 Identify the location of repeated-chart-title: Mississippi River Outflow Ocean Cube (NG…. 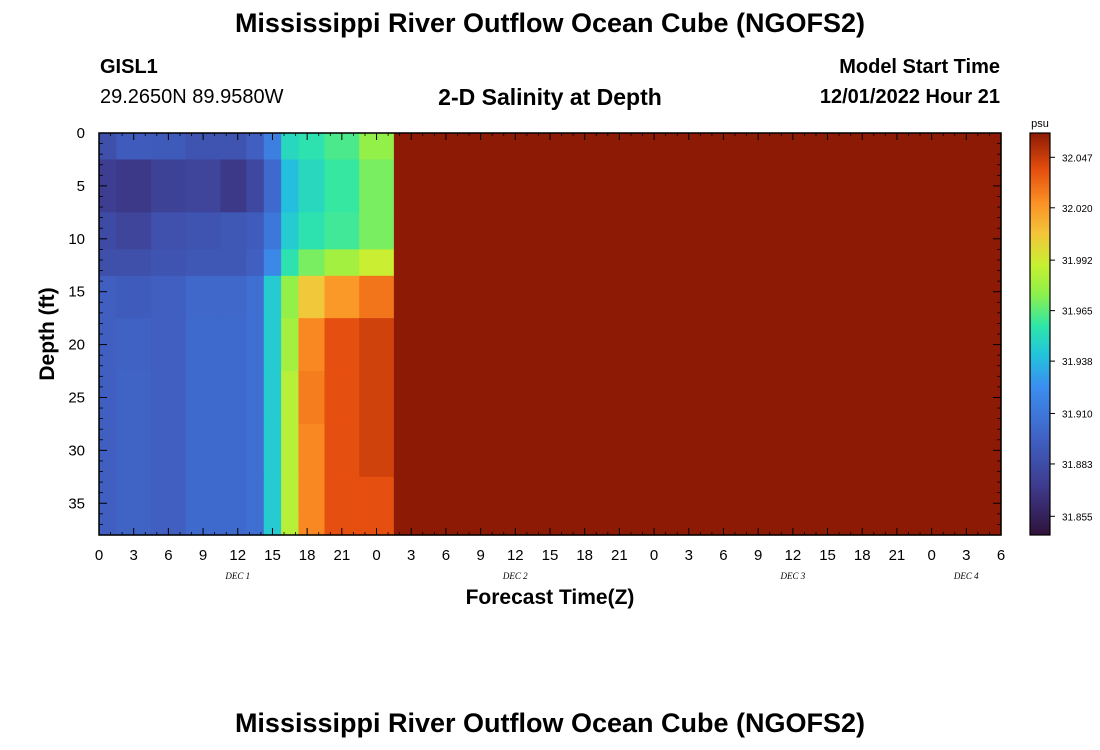
(550, 723).